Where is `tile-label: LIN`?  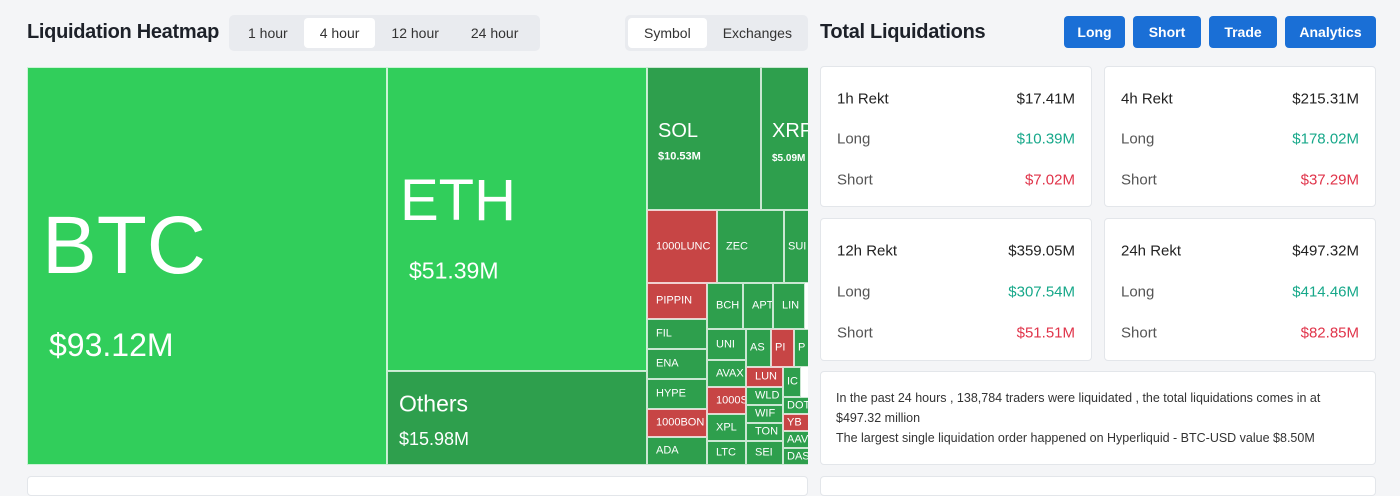
tile-label: LIN is located at coordinates (791, 305).